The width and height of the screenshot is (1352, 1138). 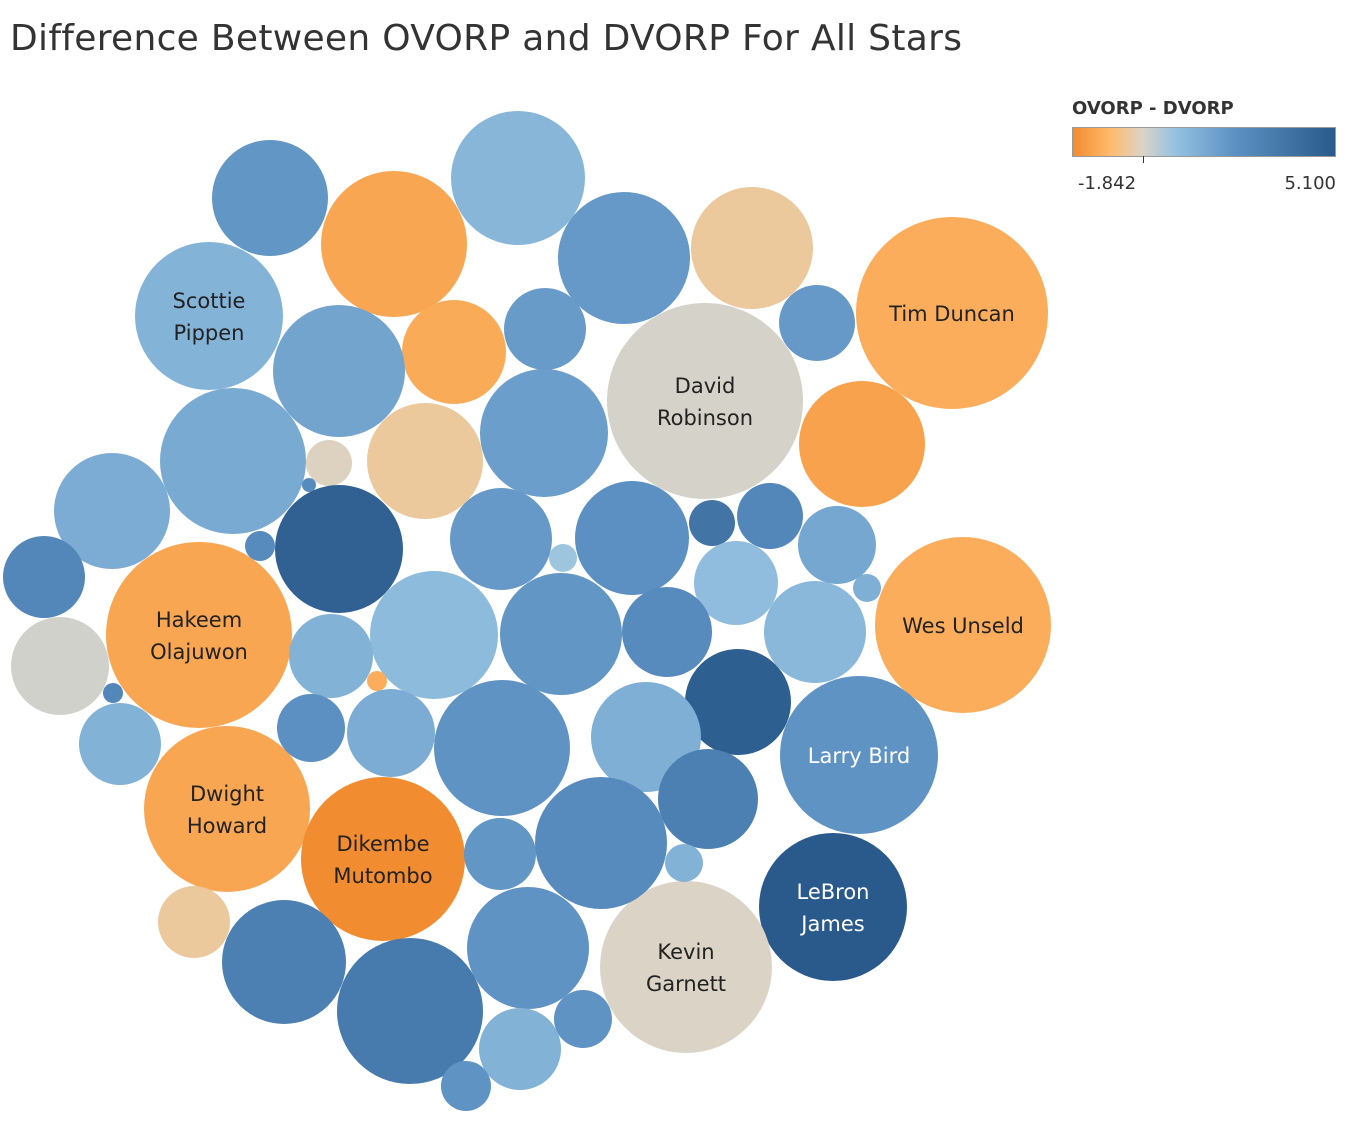 What do you see at coordinates (1107, 183) in the screenshot?
I see `legend-min-label: -1.842` at bounding box center [1107, 183].